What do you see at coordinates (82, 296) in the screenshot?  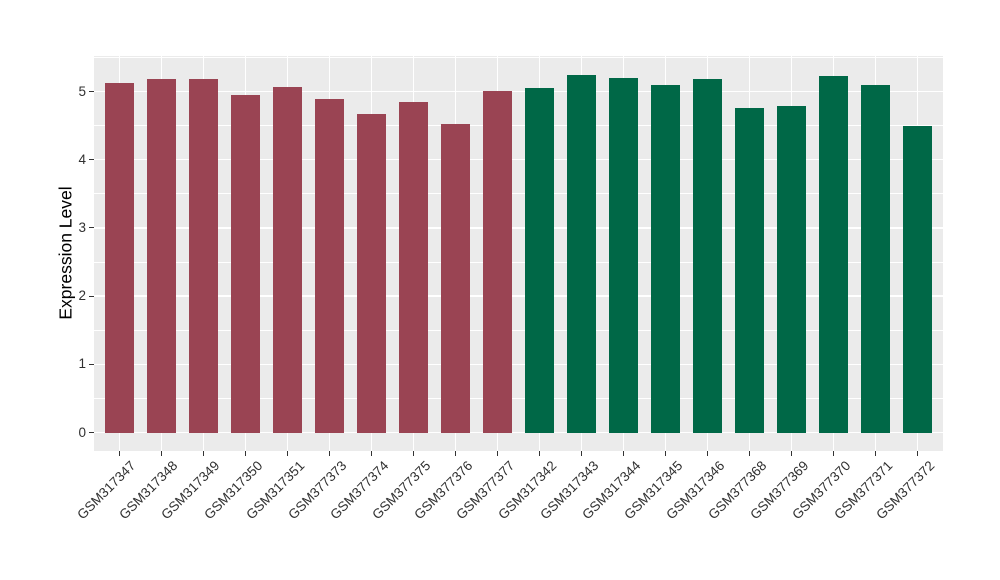 I see `y-tick-label: 2` at bounding box center [82, 296].